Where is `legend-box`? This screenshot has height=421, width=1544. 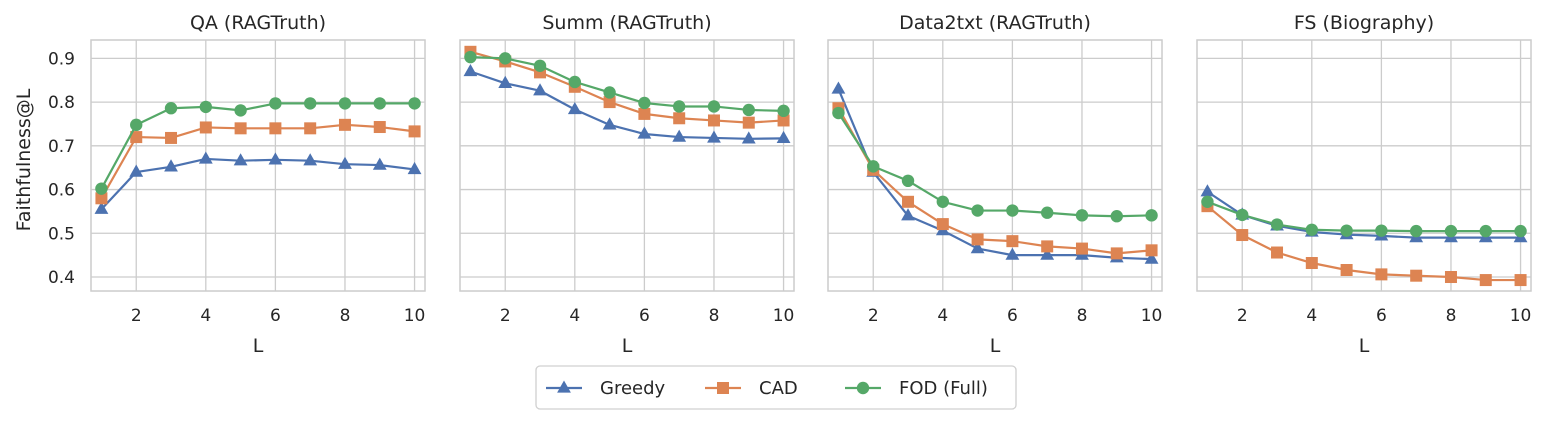
legend-box is located at coordinates (776, 387).